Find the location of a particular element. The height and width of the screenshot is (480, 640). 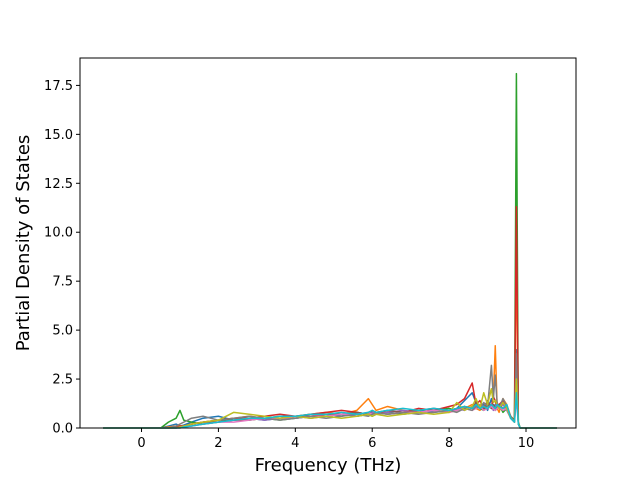

x-tick-label: 10 is located at coordinates (526, 443).